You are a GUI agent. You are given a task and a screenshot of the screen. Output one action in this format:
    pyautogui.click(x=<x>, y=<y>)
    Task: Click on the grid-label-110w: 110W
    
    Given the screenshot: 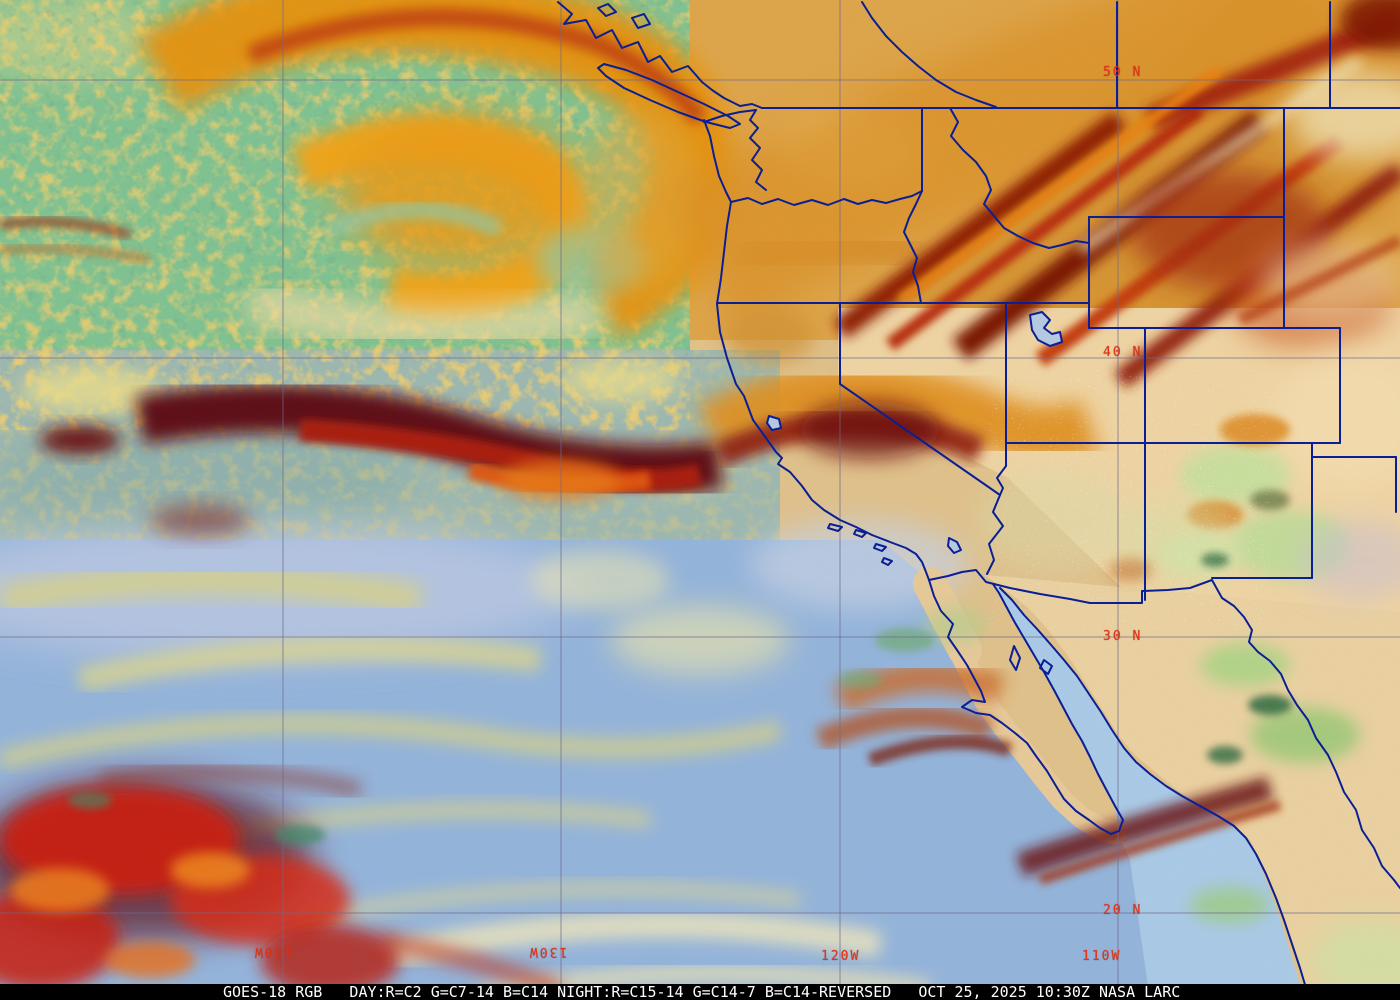 What is the action you would take?
    pyautogui.click(x=1102, y=956)
    